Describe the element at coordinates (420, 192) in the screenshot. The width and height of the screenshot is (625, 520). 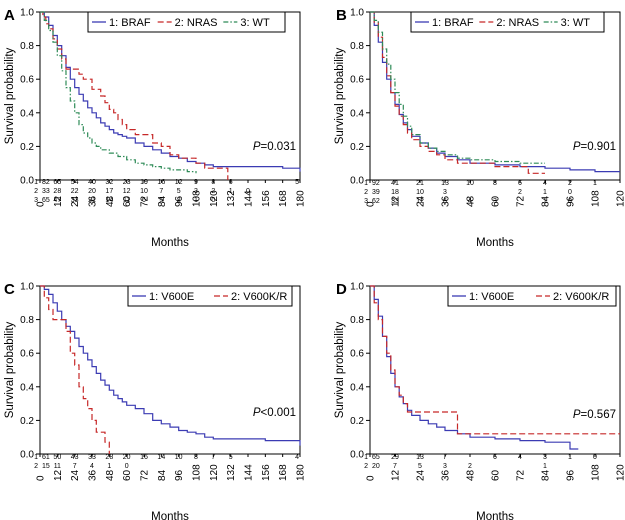
I see `risk-count: 10` at that location.